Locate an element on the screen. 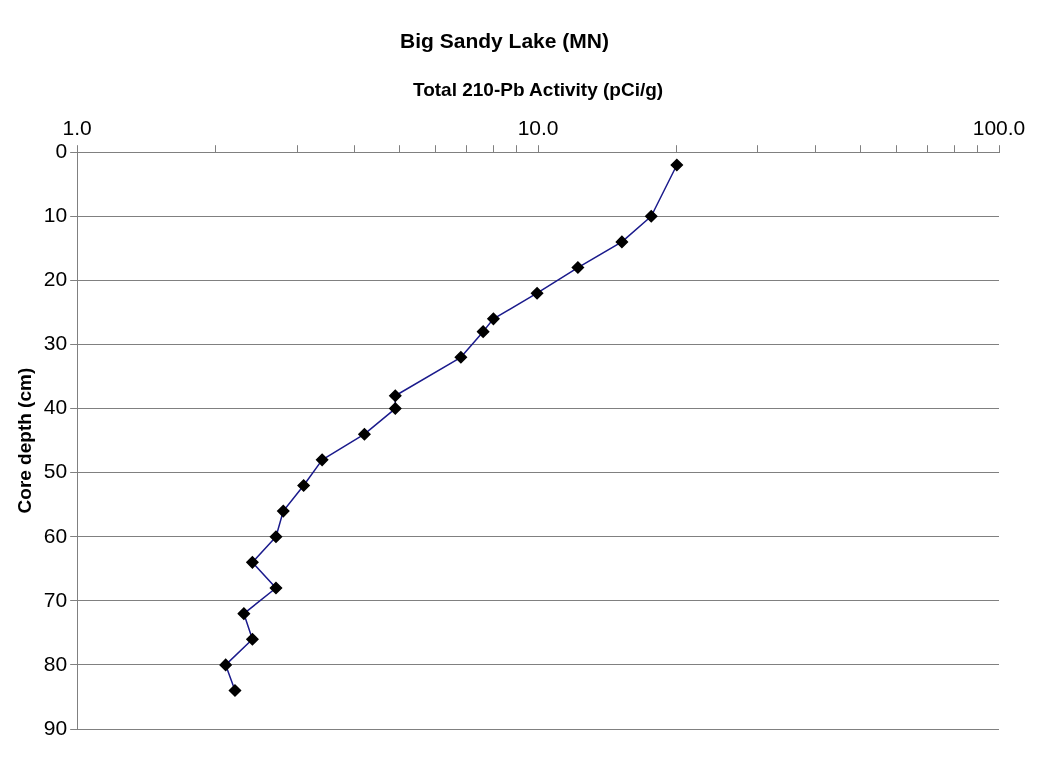 The height and width of the screenshot is (759, 1039). x-tick-label: 100.0 is located at coordinates (999, 128).